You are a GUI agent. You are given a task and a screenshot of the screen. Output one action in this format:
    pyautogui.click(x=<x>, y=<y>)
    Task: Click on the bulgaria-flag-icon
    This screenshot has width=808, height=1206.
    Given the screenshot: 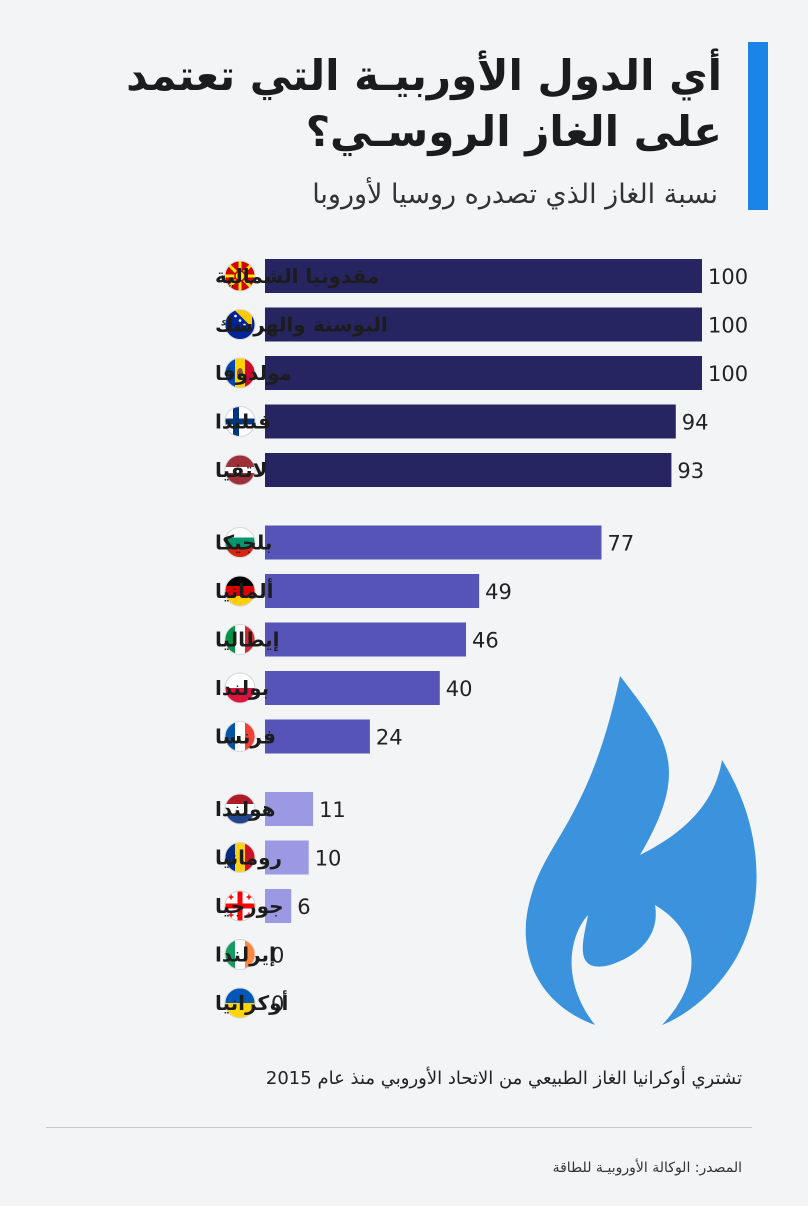 What is the action you would take?
    pyautogui.click(x=240, y=542)
    